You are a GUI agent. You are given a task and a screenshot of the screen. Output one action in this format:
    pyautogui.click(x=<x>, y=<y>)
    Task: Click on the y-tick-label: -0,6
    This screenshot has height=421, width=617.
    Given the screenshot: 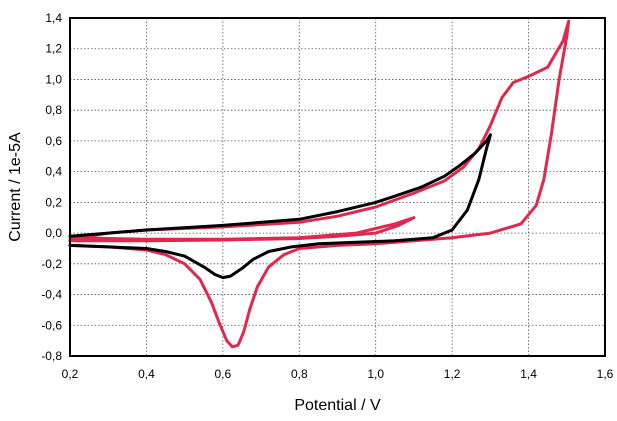 What is the action you would take?
    pyautogui.click(x=51, y=325)
    